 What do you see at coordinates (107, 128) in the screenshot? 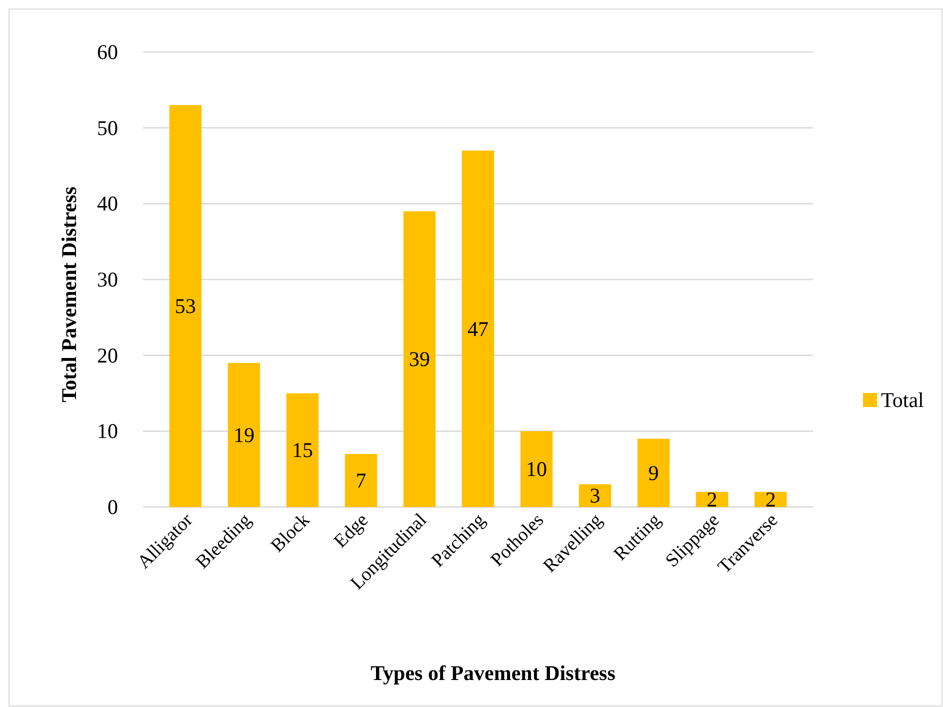
I see `y-tick-label: 50` at bounding box center [107, 128].